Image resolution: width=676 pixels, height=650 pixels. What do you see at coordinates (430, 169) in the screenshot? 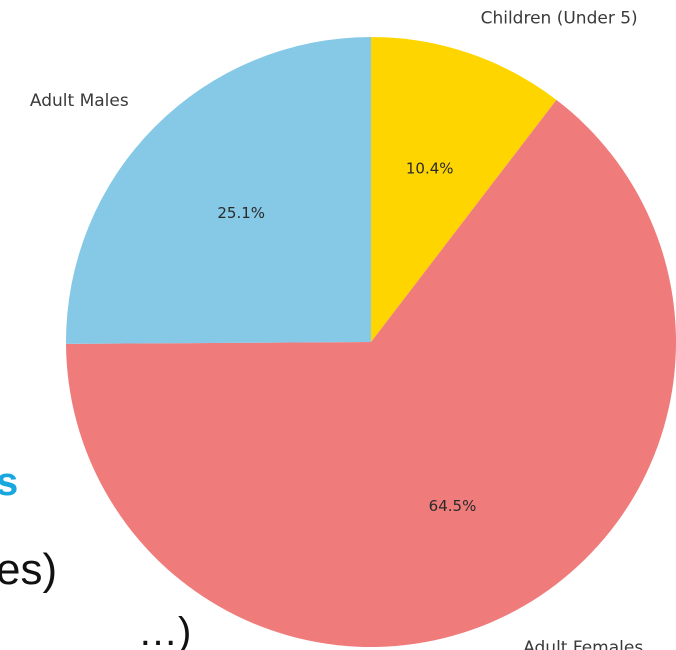
I see `value-label-children-under-5: 10.4%` at bounding box center [430, 169].